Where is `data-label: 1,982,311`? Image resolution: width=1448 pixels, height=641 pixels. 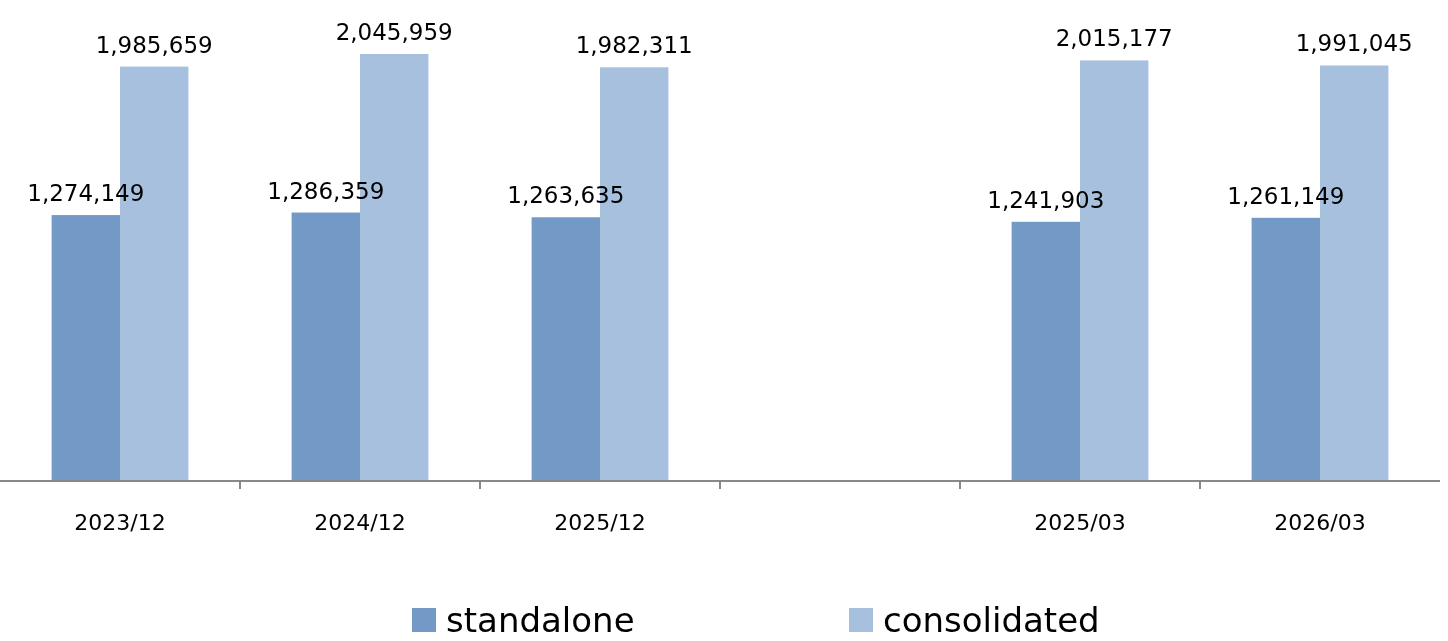 data-label: 1,982,311 is located at coordinates (634, 45).